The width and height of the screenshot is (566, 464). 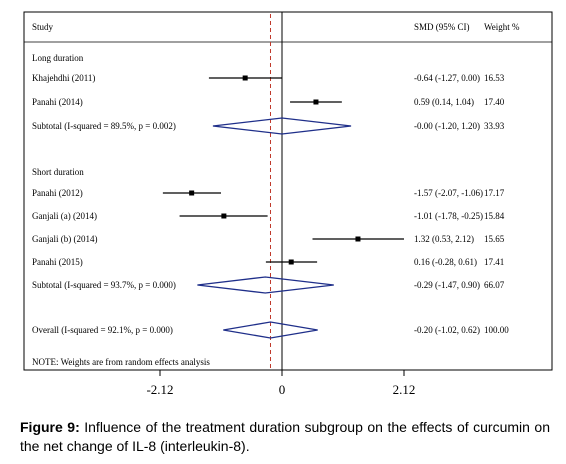 I want to click on subtotal-label: Subtotal (I-squared = 93.7%, p = 0.000), so click(x=104, y=285).